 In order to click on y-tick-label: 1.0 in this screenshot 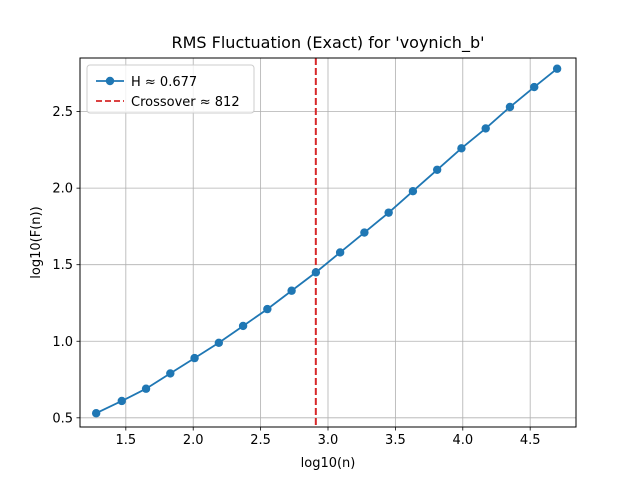, I will do `click(62, 342)`.